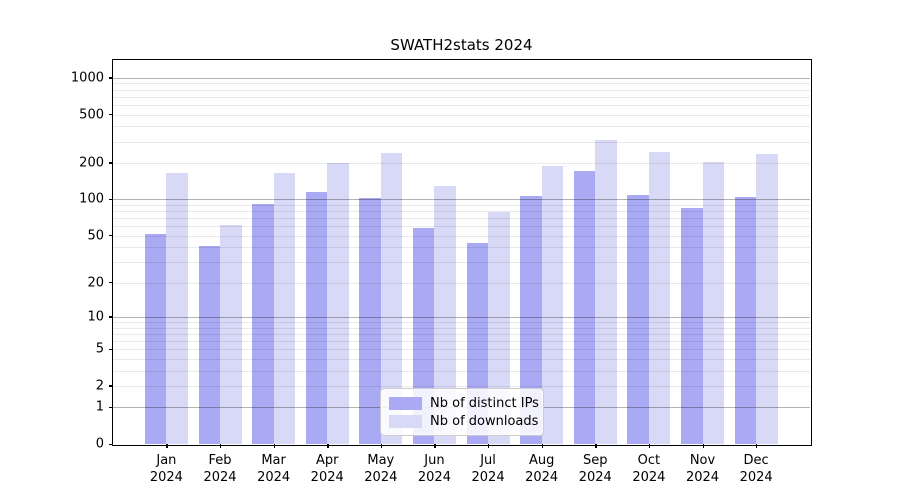 This screenshot has height=500, width=900. Describe the element at coordinates (95, 317) in the screenshot. I see `y-tick-label-10: 10` at that location.